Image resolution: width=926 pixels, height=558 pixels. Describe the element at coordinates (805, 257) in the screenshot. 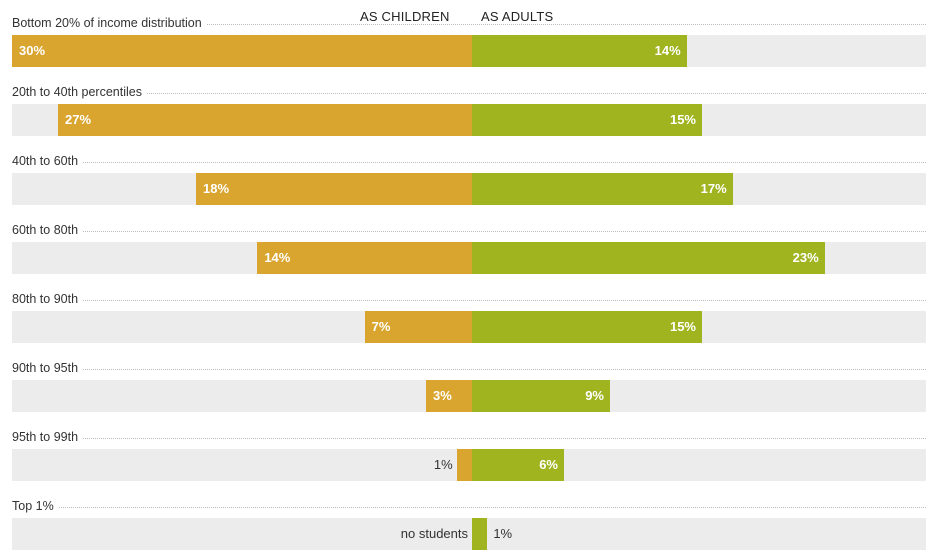

I see `label-adults: 23%` at that location.